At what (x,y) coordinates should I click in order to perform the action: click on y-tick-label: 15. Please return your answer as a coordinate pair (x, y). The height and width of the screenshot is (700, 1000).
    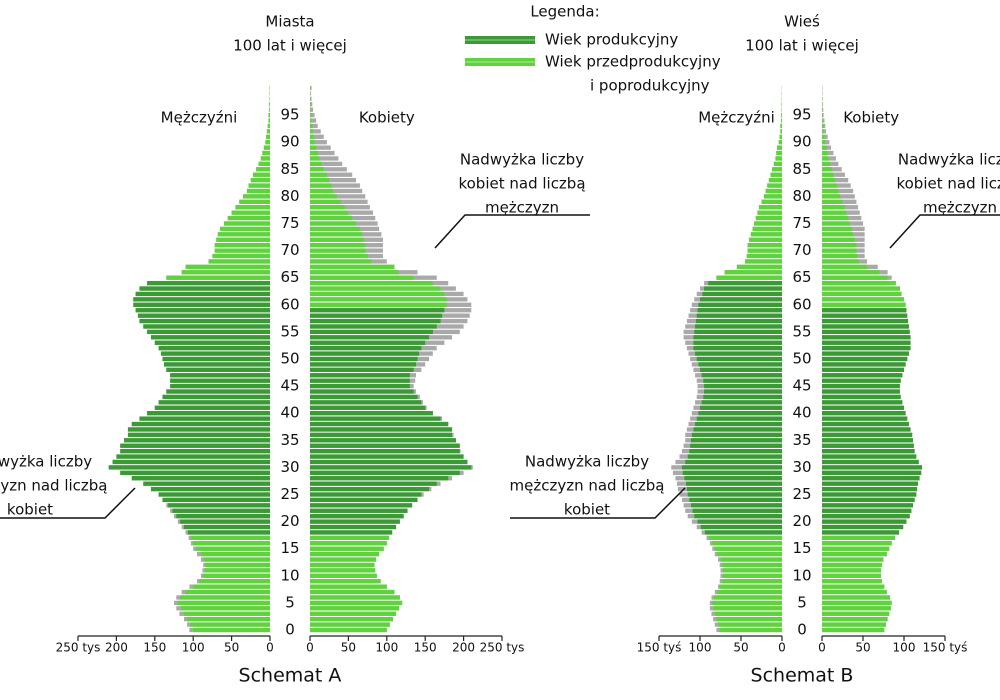
    Looking at the image, I should click on (801, 548).